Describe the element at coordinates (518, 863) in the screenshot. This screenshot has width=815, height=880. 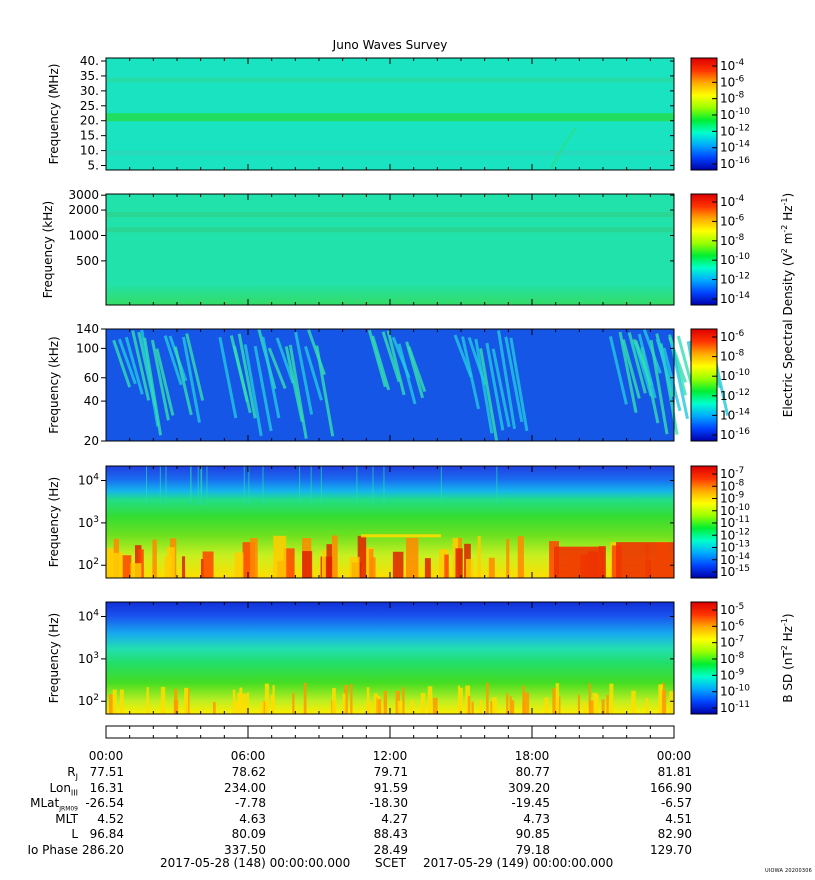
I see `end-time-label: 2017-05-29 (149) 00:00:00.000` at that location.